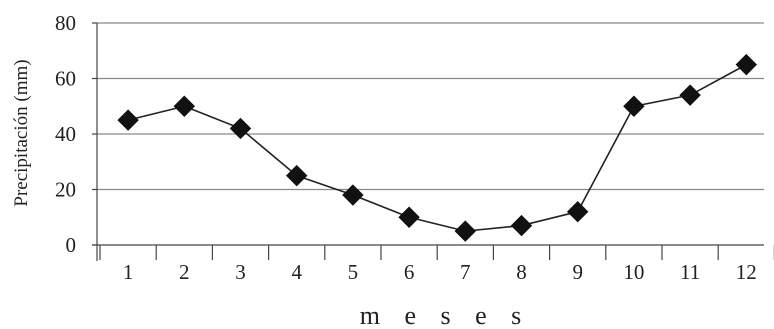  Describe the element at coordinates (21, 132) in the screenshot. I see `y-axis-label: Precipitación (mm)` at that location.